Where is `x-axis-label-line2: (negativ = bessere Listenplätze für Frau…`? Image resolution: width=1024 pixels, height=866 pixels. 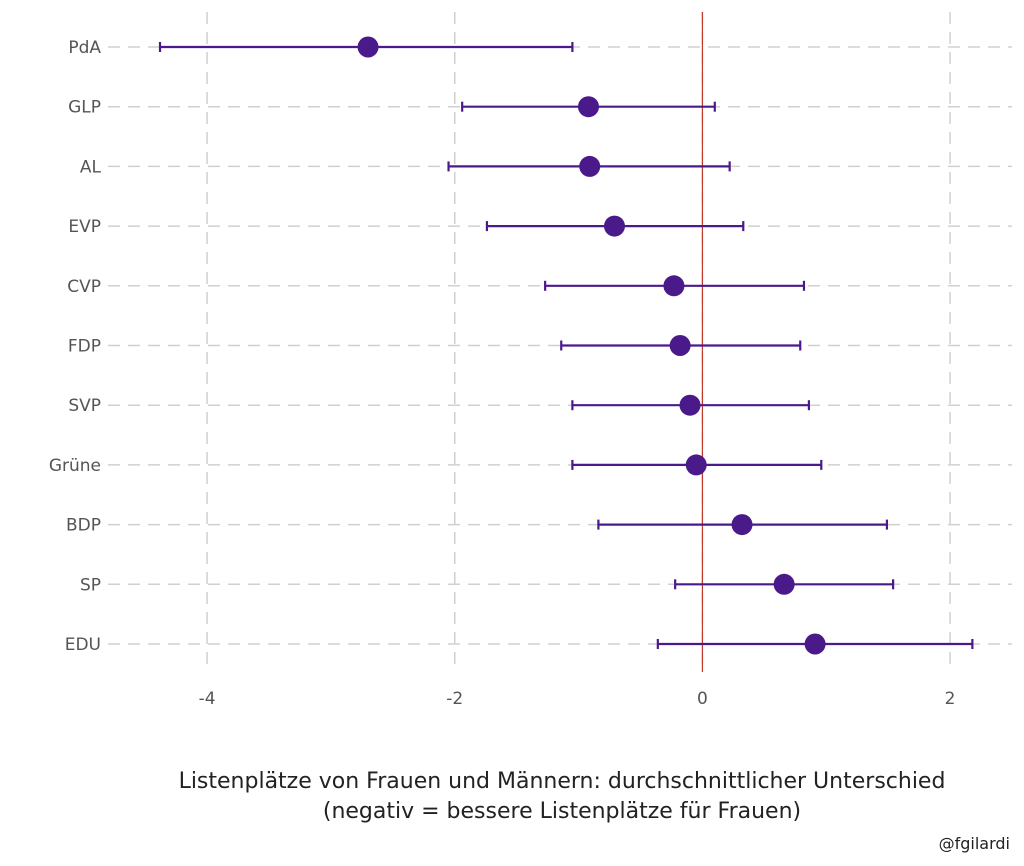
x-axis-label-line2: (negativ = bessere Listenplätze für Frau… is located at coordinates (562, 811).